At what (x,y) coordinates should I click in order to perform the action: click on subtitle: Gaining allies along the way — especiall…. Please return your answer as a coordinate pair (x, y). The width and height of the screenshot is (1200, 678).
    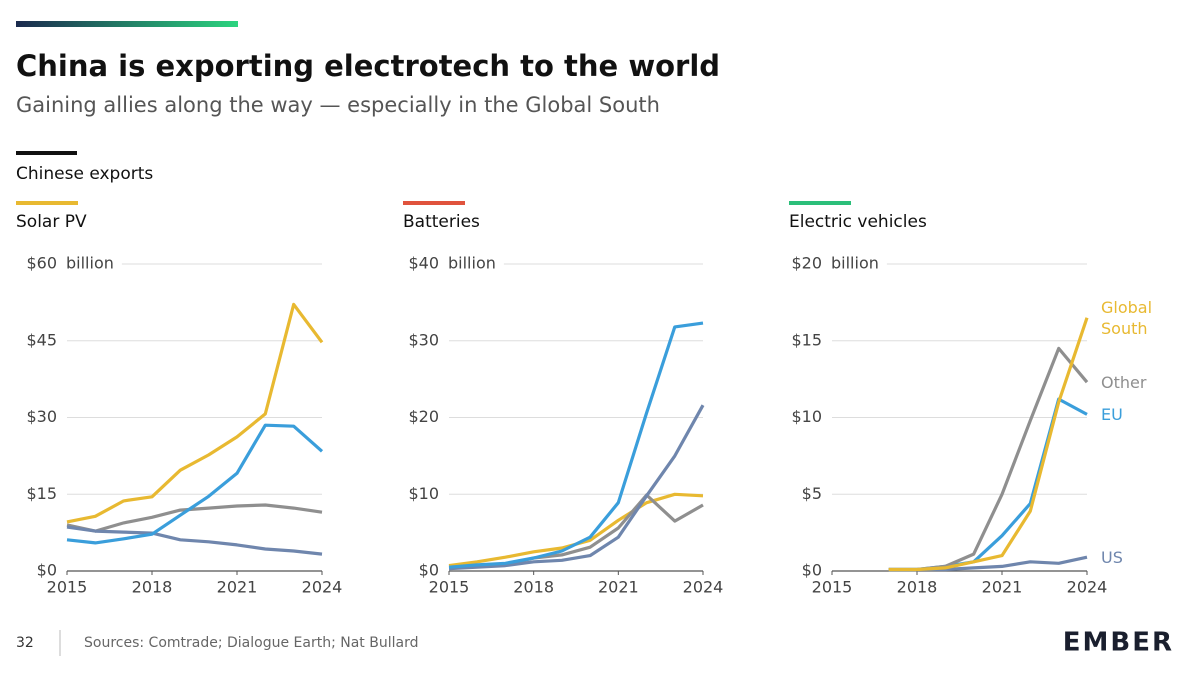
    Looking at the image, I should click on (338, 105).